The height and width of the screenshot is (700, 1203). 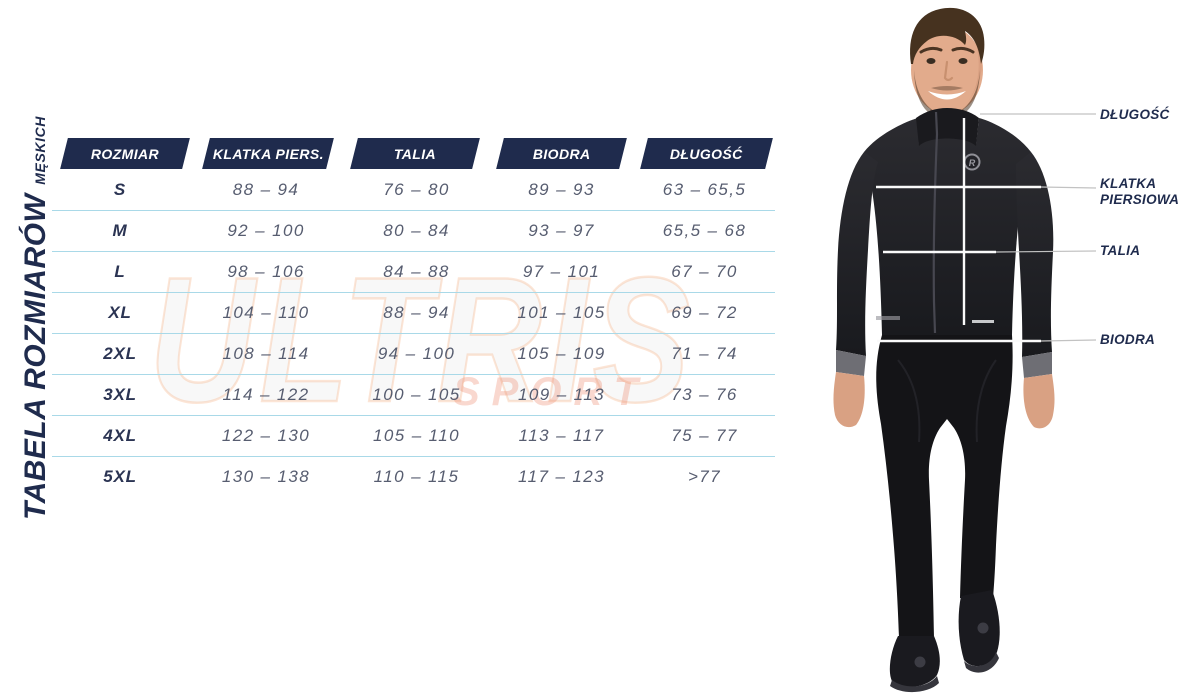 I want to click on measure-label-talia: TALIA, so click(x=1120, y=250).